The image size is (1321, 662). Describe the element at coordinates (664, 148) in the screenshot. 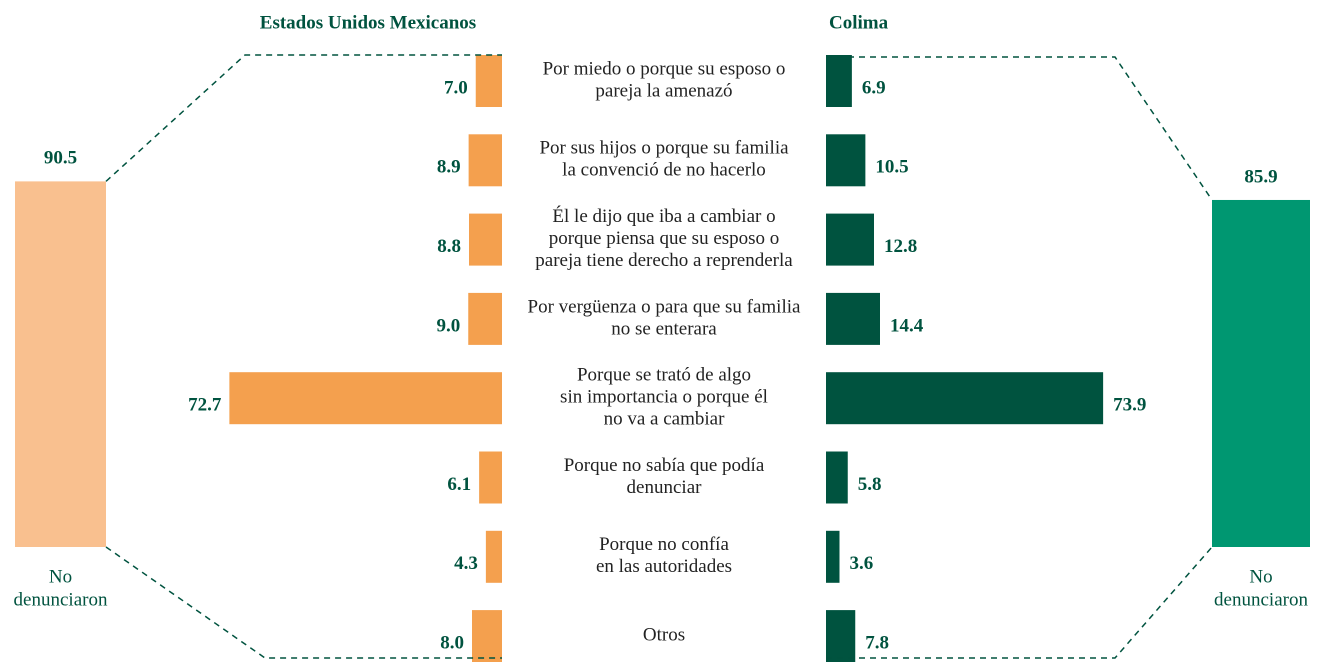

I see `category-label: Por sus hijos o porque su familia` at that location.